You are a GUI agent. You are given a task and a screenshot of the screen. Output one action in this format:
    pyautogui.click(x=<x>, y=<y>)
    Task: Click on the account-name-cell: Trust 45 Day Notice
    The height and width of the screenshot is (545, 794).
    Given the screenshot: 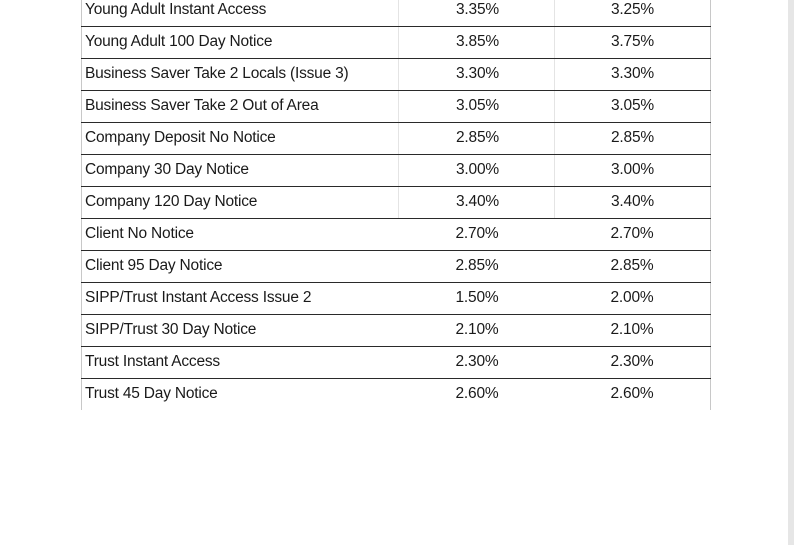 What is the action you would take?
    pyautogui.click(x=240, y=394)
    